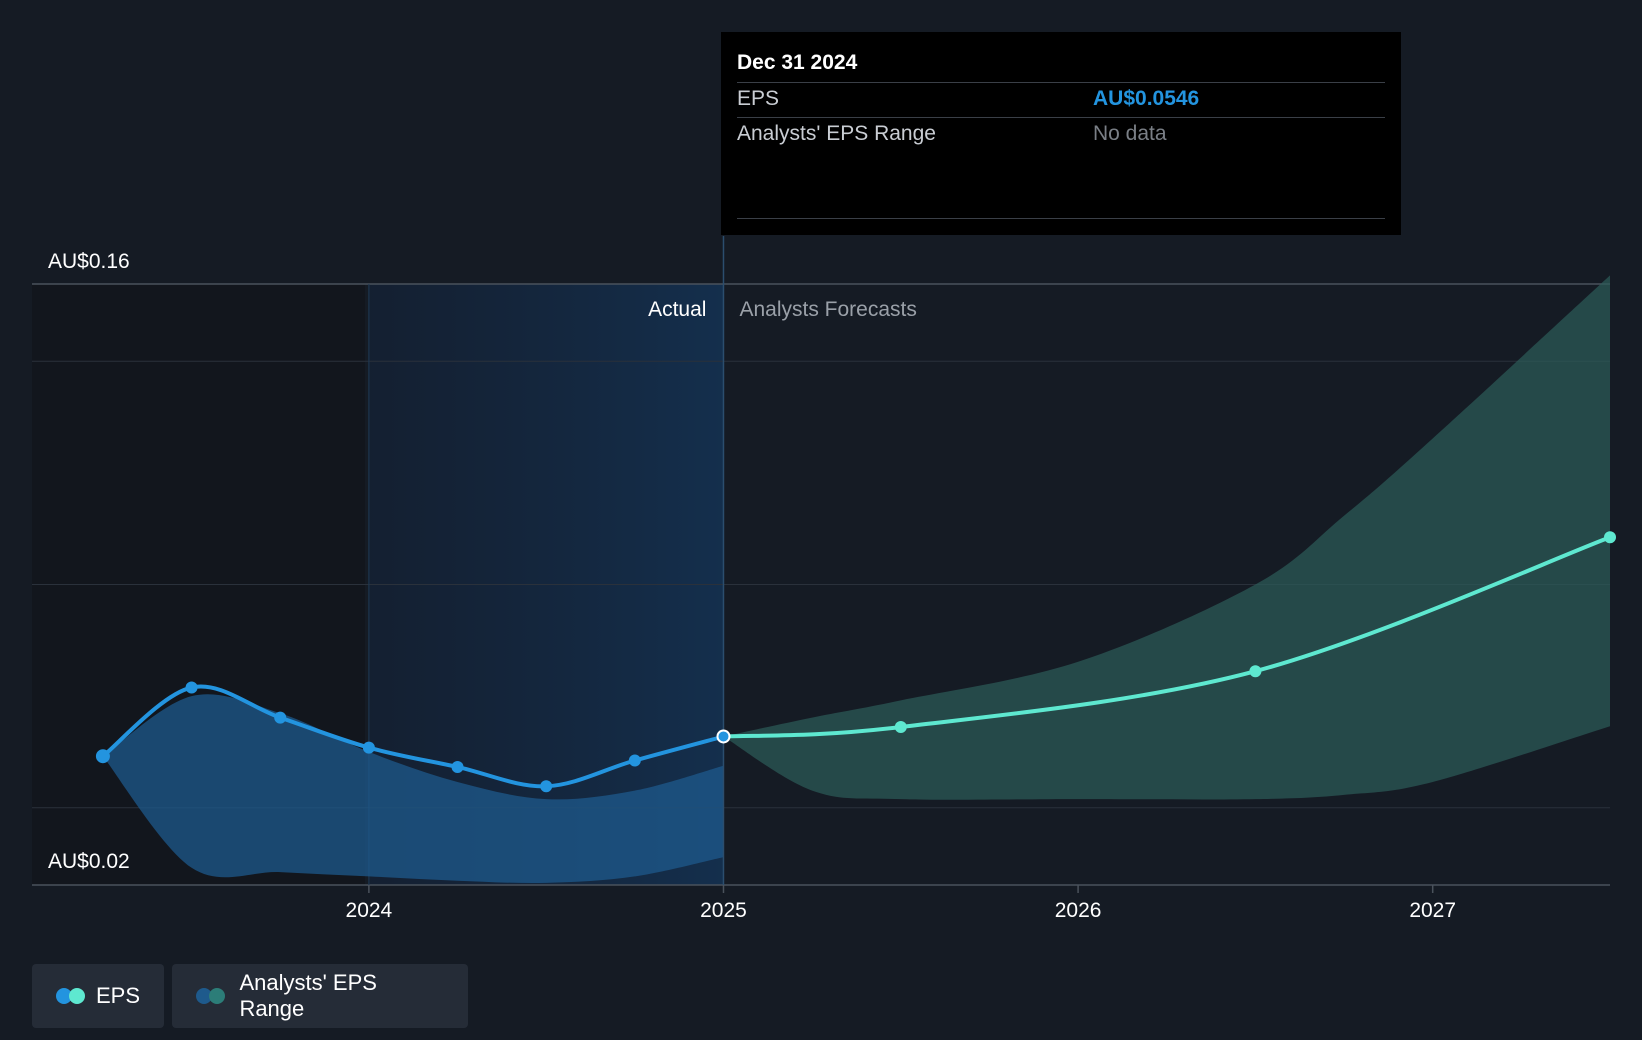  I want to click on eps-line-forecast, so click(1166, 637).